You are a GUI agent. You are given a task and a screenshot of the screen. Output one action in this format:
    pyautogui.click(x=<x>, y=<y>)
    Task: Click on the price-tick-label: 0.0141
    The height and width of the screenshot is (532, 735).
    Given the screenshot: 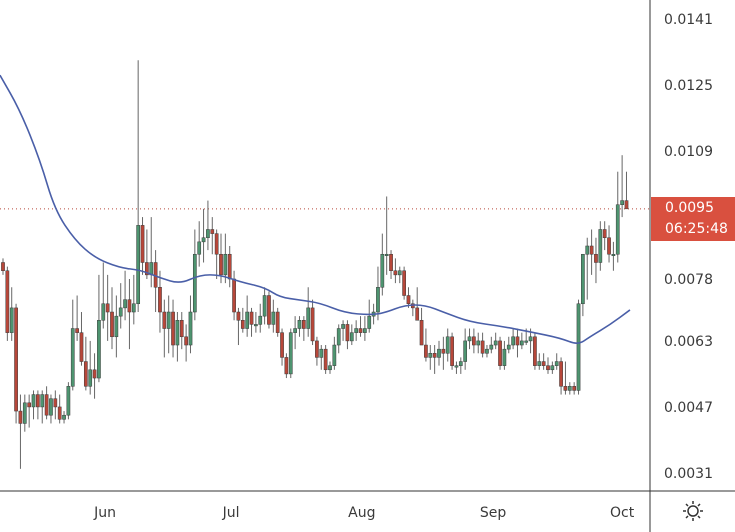 What is the action you would take?
    pyautogui.click(x=688, y=20)
    